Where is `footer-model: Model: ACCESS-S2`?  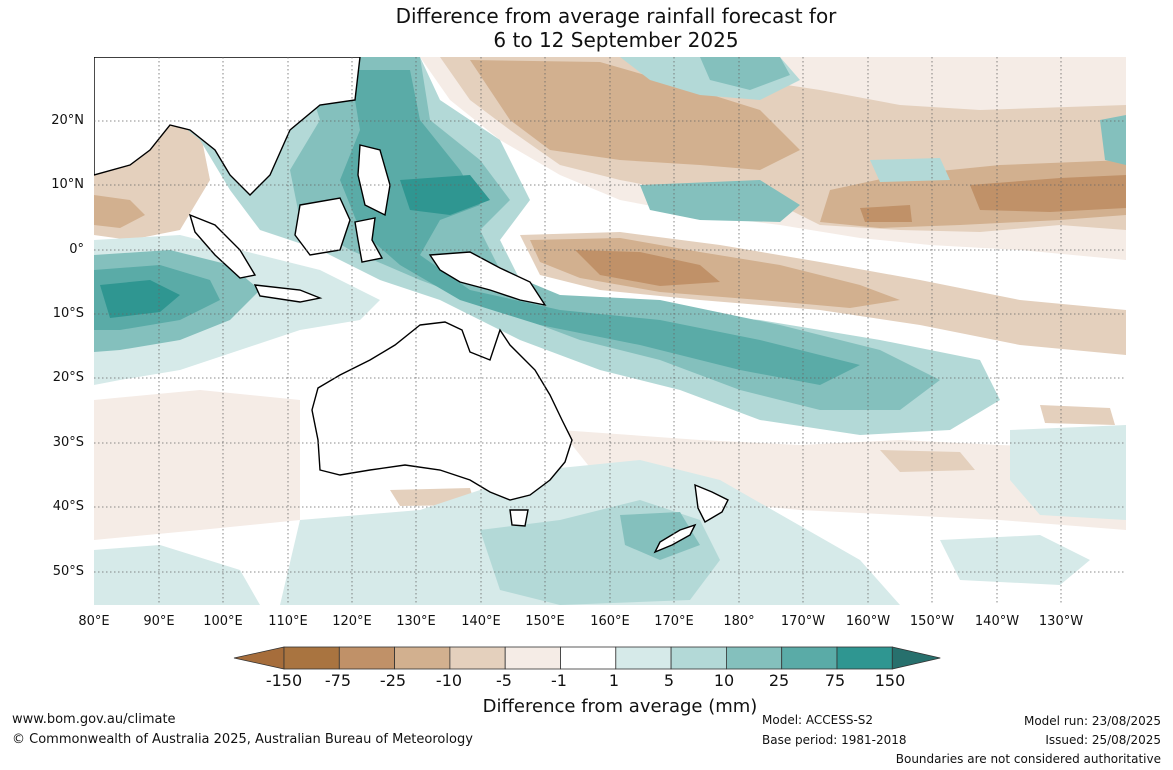 footer-model: Model: ACCESS-S2 is located at coordinates (818, 720).